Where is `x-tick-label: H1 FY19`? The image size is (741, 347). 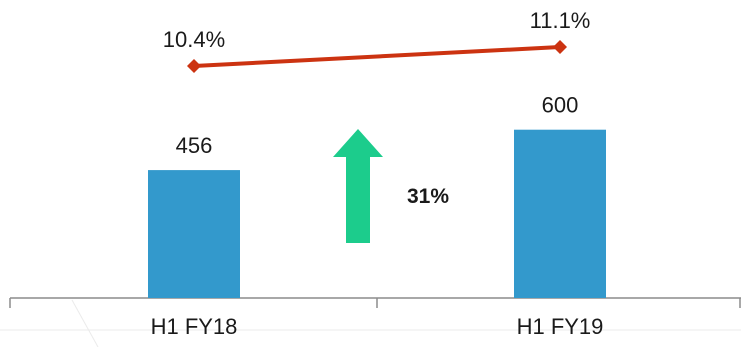 x-tick-label: H1 FY19 is located at coordinates (560, 326).